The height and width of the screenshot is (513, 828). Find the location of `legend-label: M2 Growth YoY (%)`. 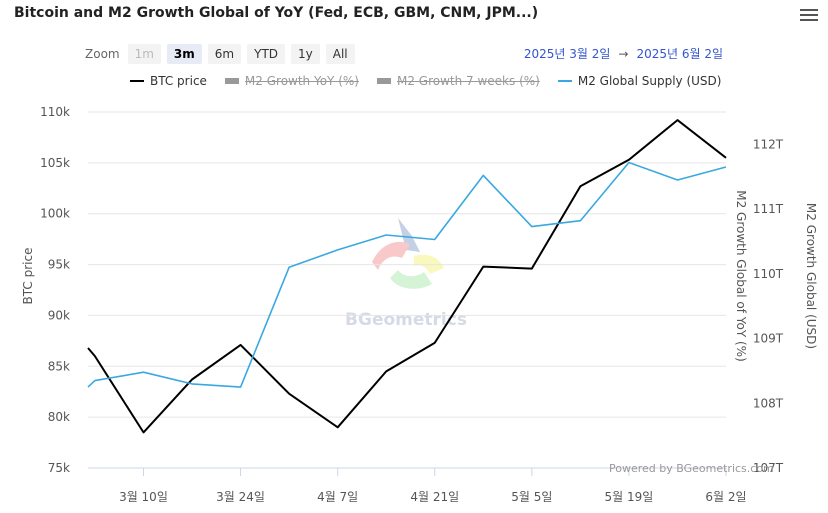

legend-label: M2 Growth YoY (%) is located at coordinates (301, 81).